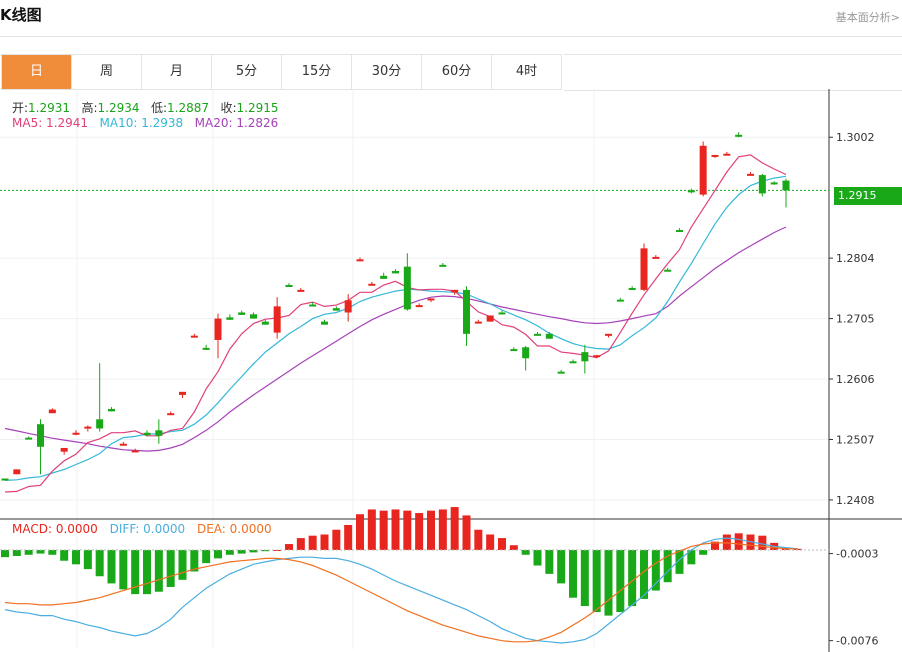  What do you see at coordinates (317, 72) in the screenshot?
I see `tab-15min: 15分` at bounding box center [317, 72].